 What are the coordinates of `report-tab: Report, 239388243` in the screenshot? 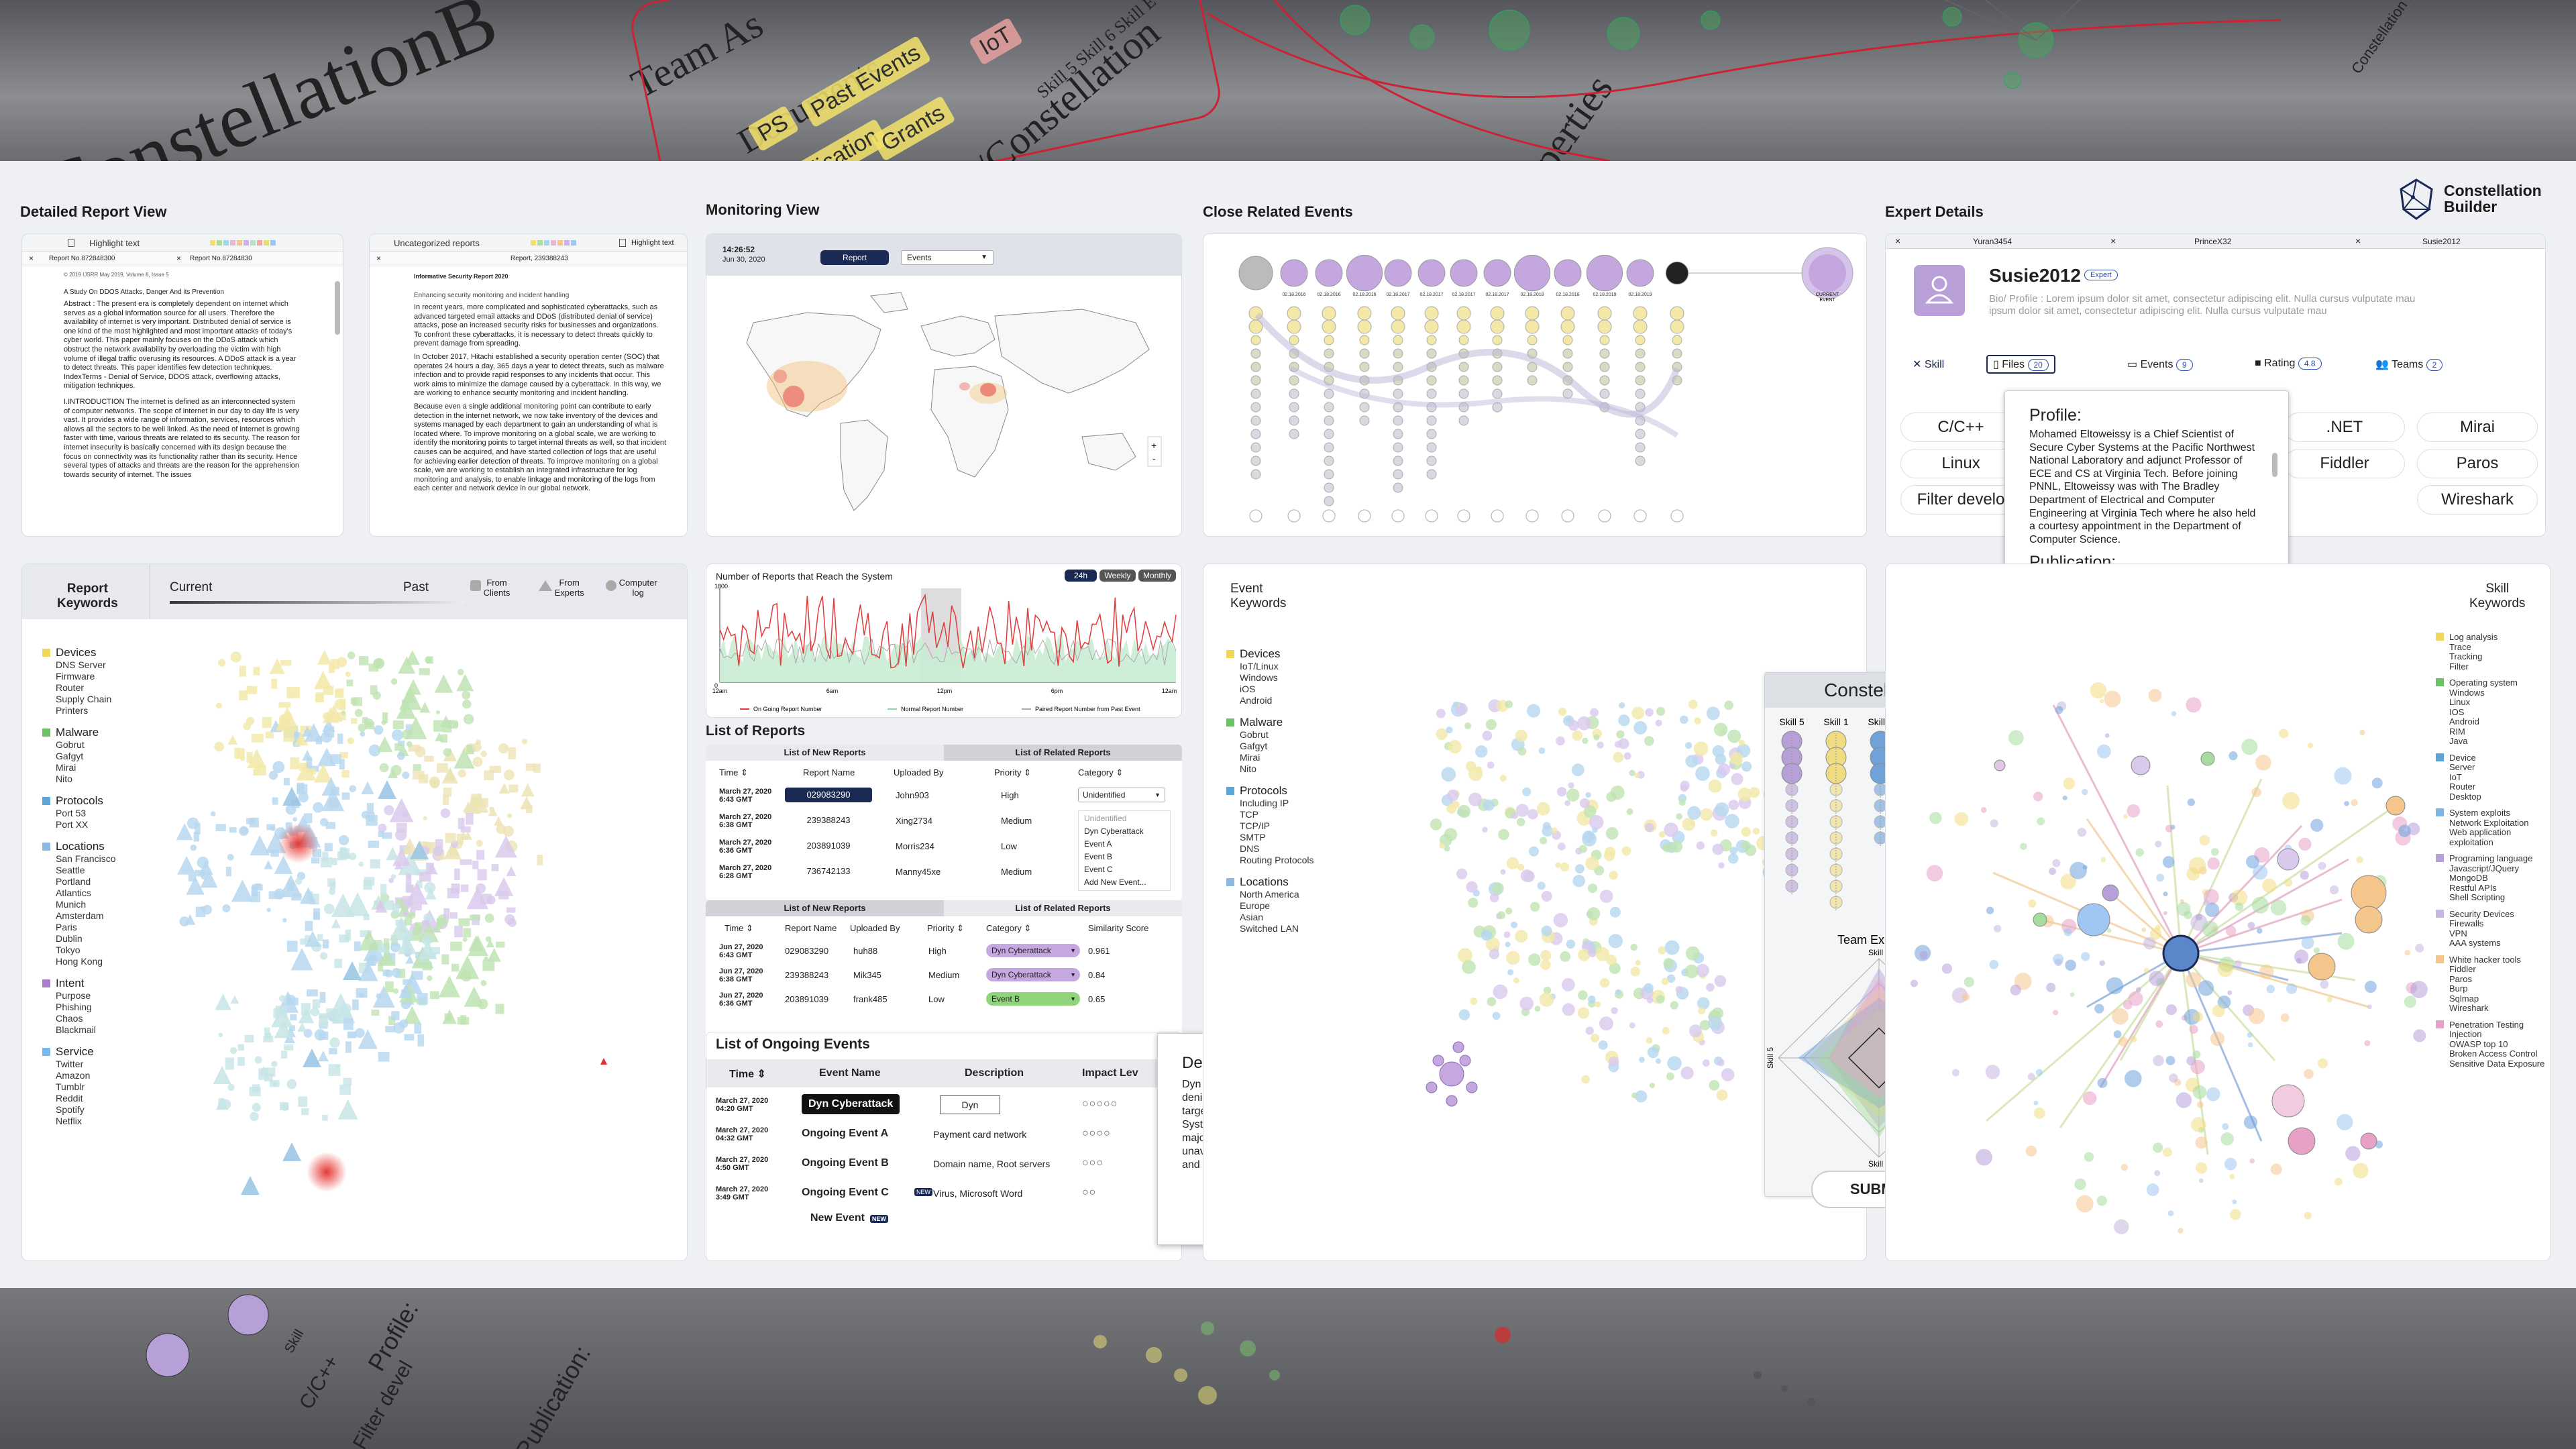 It's located at (539, 258).